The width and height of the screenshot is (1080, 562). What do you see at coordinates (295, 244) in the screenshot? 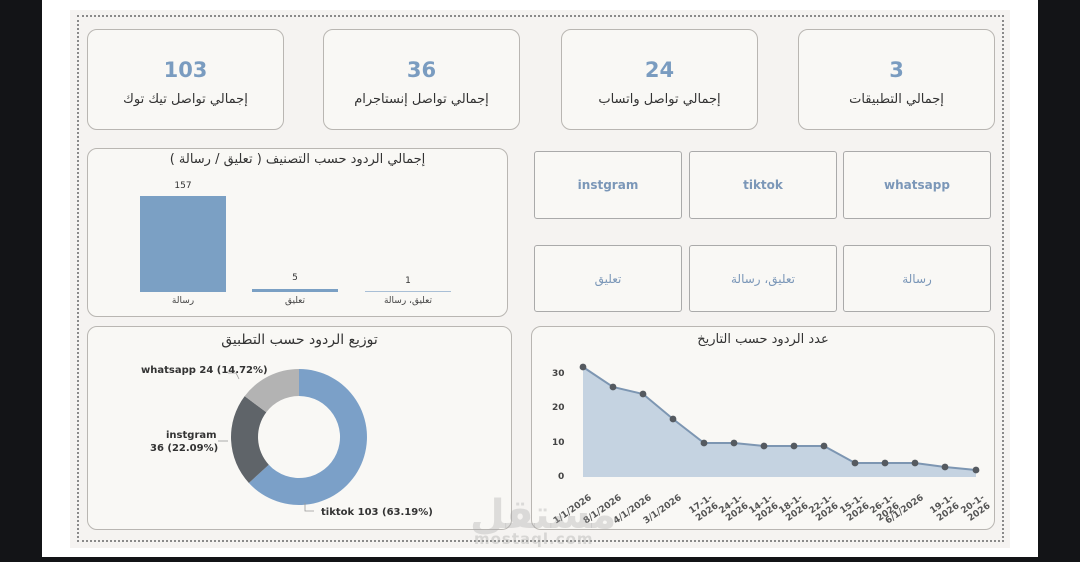
I see `bar-chart` at bounding box center [295, 244].